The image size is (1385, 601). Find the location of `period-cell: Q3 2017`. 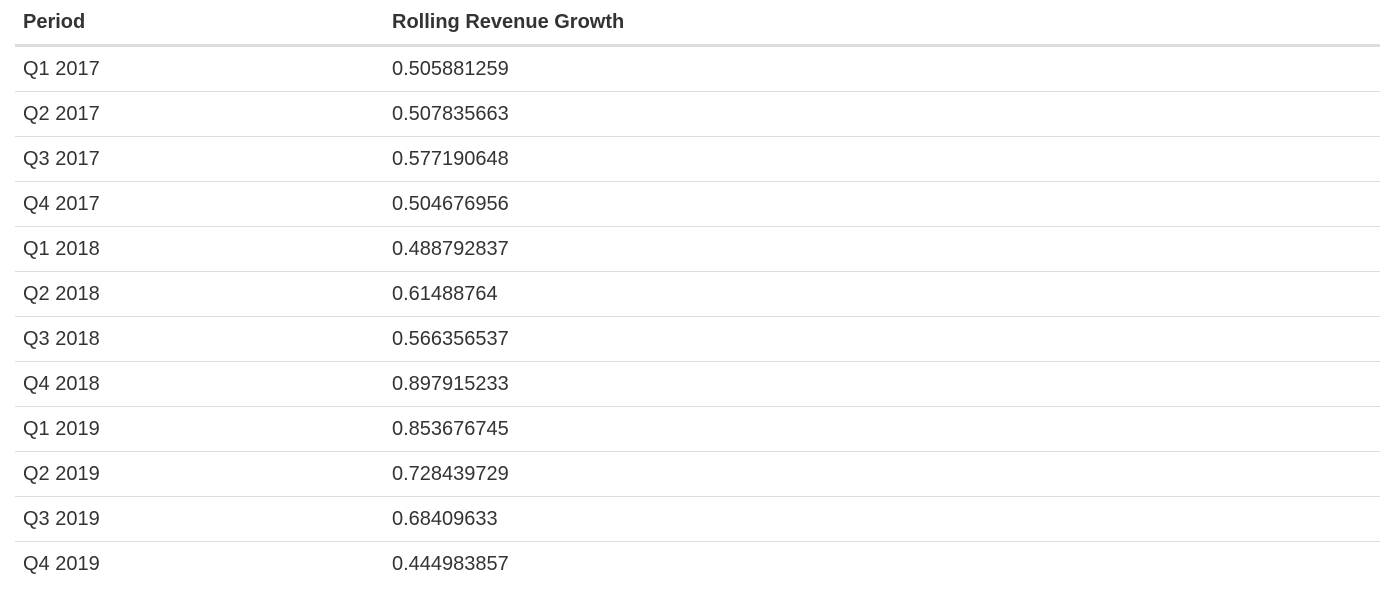

period-cell: Q3 2017 is located at coordinates (199, 159).